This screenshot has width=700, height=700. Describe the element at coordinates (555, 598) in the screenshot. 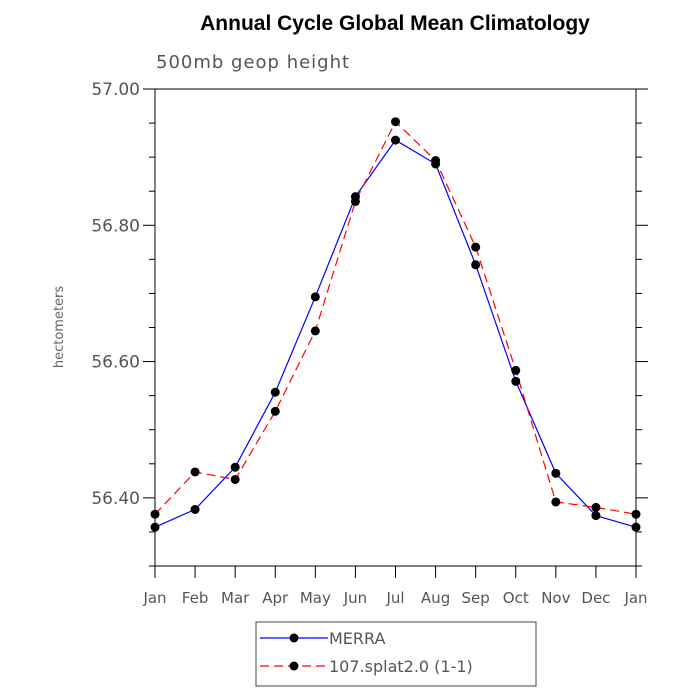

I see `x-tick-label: Nov` at that location.